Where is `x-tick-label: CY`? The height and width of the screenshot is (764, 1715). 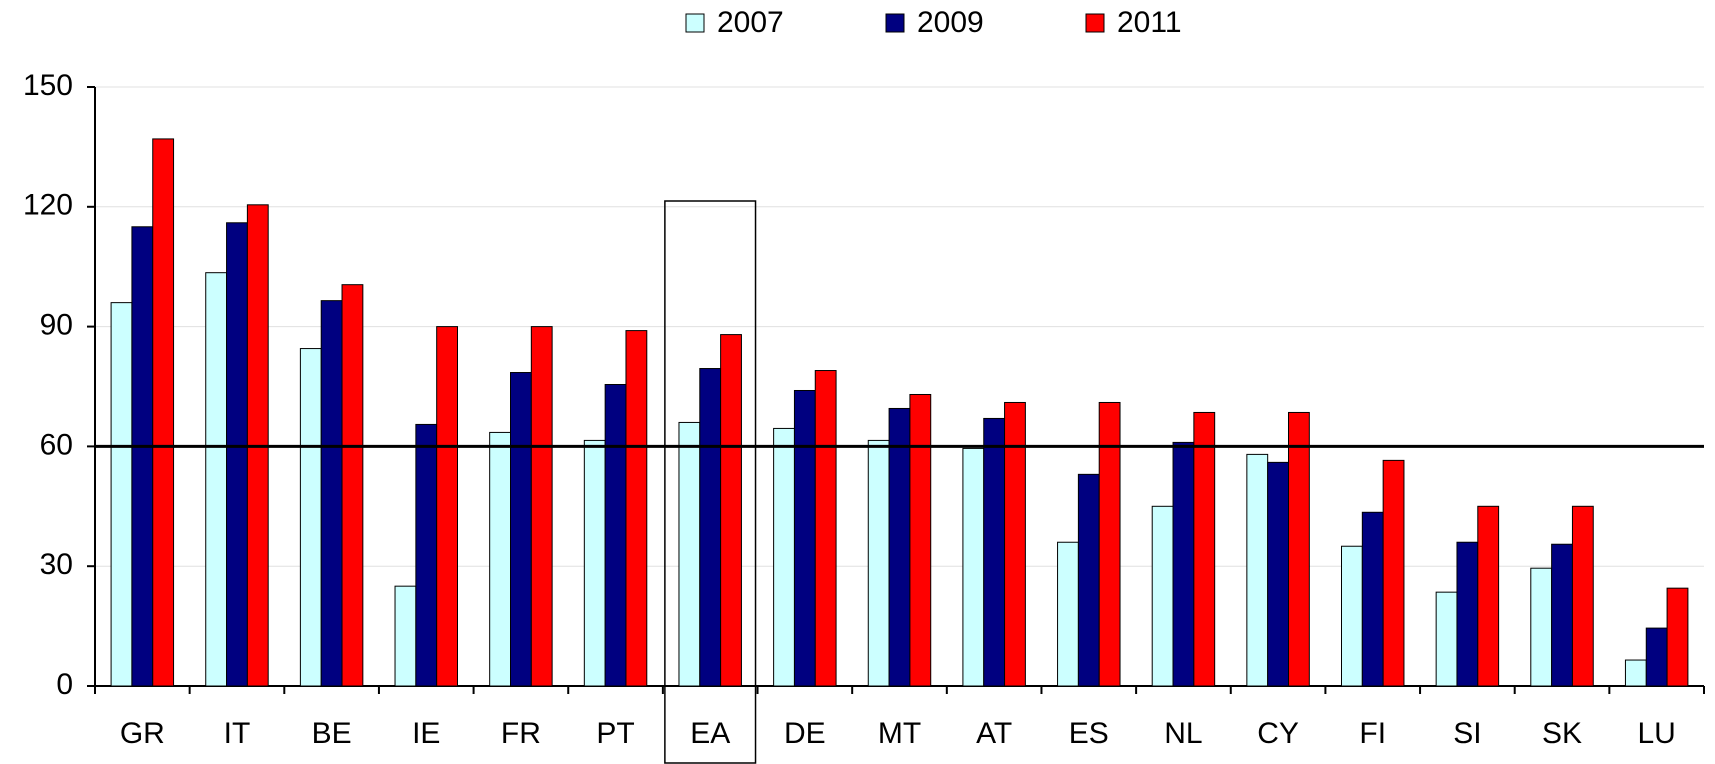 x-tick-label: CY is located at coordinates (1278, 733).